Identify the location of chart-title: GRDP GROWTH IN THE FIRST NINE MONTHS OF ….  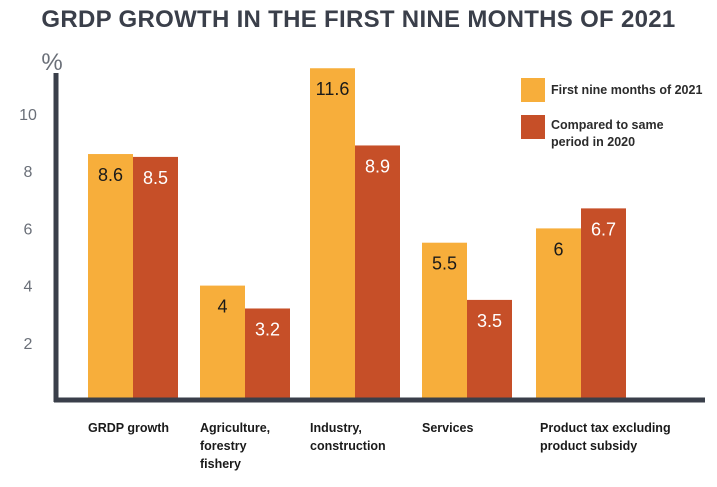
(358, 19).